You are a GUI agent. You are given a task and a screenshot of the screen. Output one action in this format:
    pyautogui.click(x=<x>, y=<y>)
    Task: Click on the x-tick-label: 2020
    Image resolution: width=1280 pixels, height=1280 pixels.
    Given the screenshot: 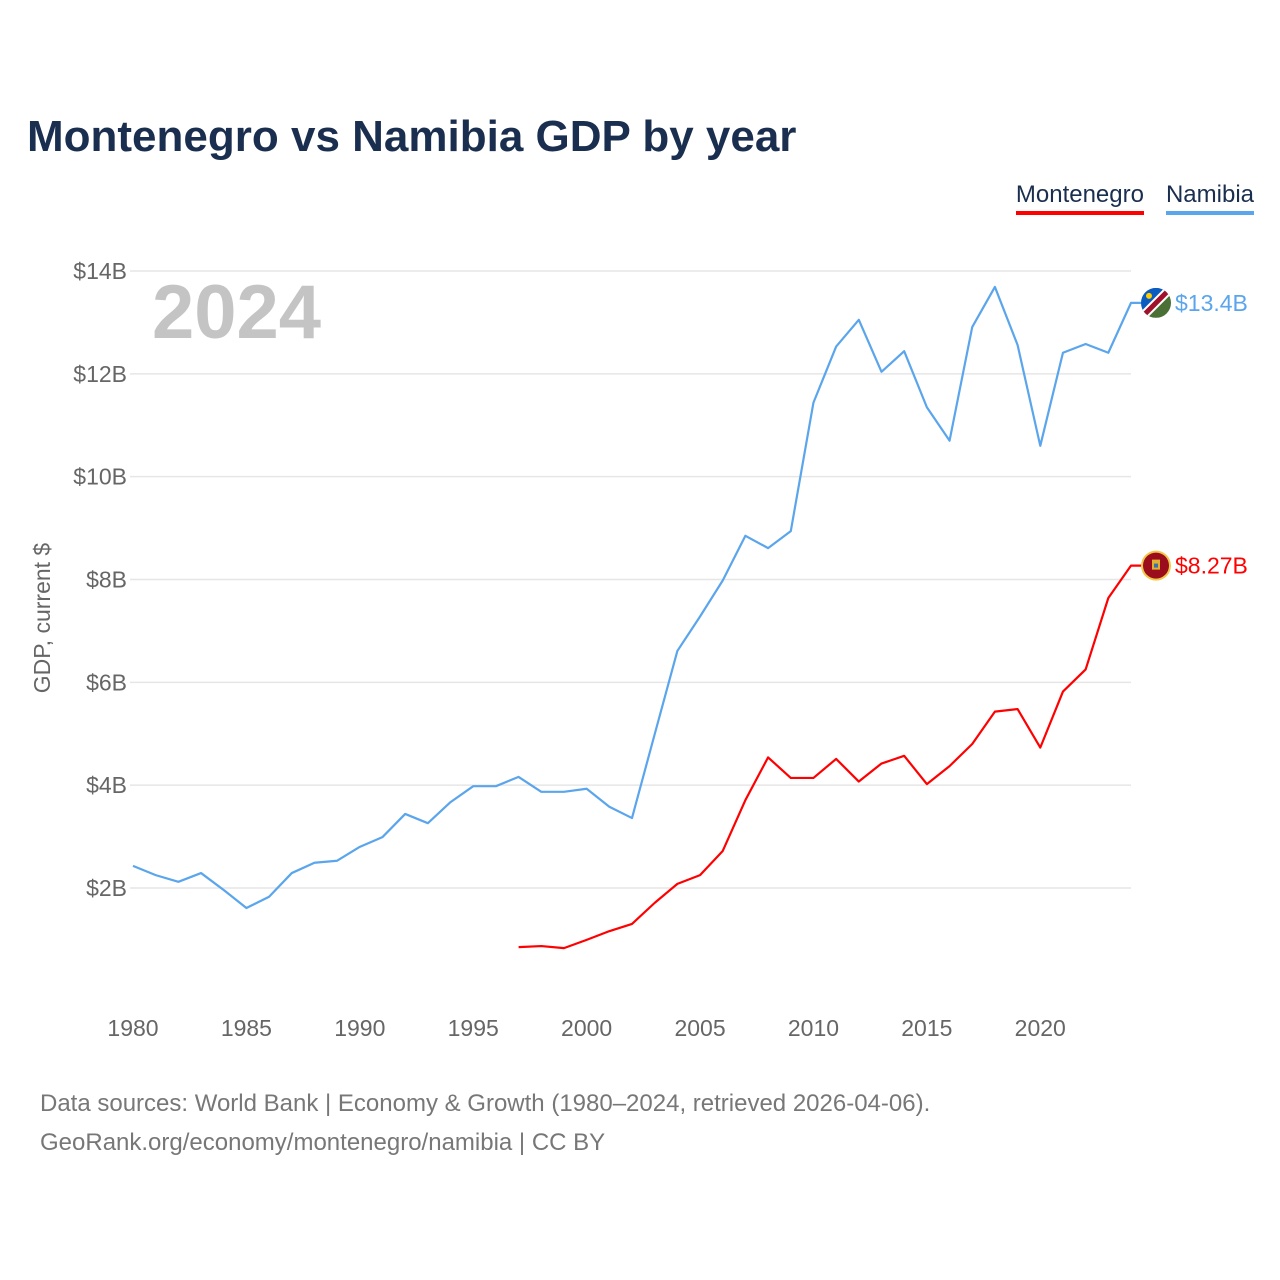 What is the action you would take?
    pyautogui.click(x=1040, y=1028)
    